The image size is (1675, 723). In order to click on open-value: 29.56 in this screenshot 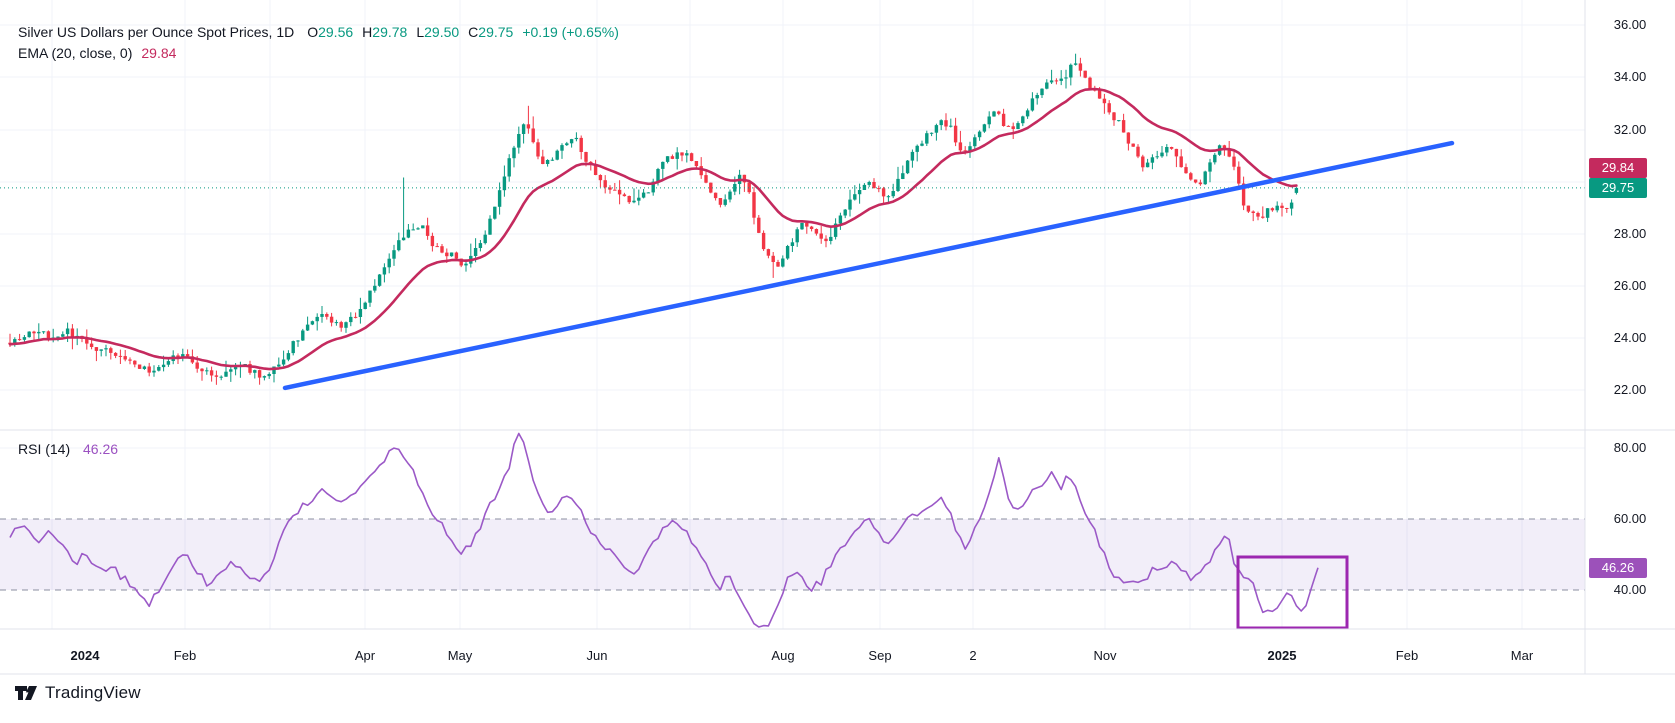, I will do `click(336, 31)`.